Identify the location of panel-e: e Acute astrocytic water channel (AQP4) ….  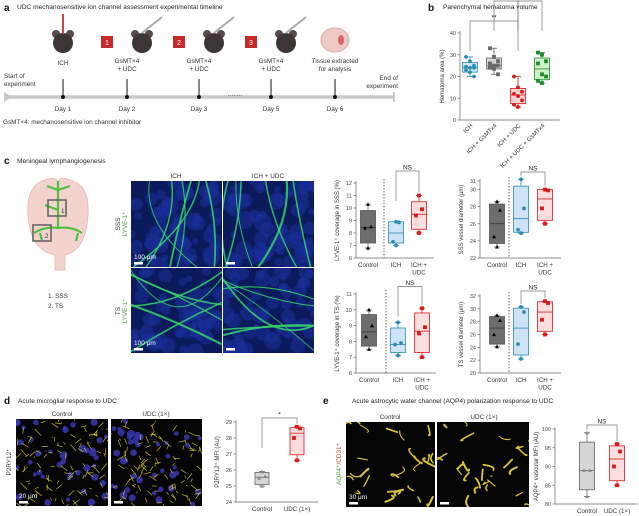
(438, 440).